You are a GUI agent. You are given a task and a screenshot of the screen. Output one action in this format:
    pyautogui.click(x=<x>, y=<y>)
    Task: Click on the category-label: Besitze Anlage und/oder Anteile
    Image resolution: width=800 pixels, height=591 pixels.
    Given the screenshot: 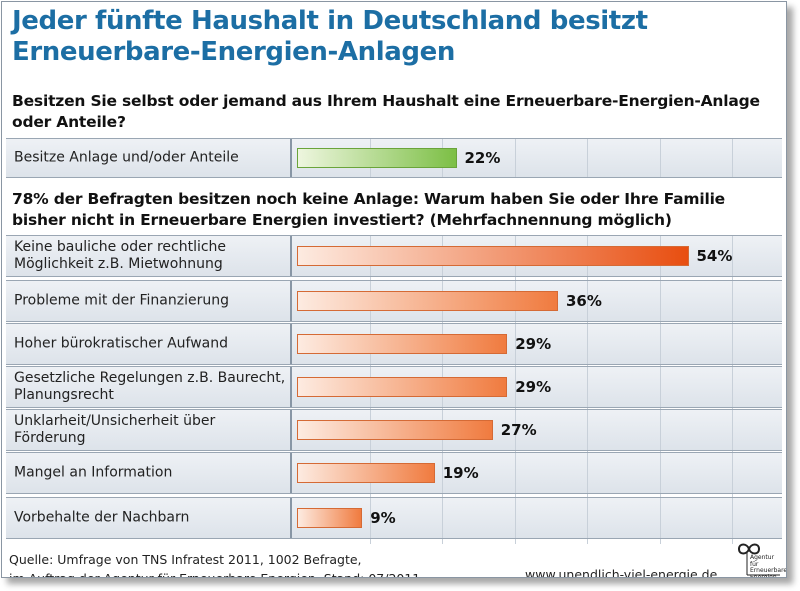 What is the action you would take?
    pyautogui.click(x=126, y=157)
    